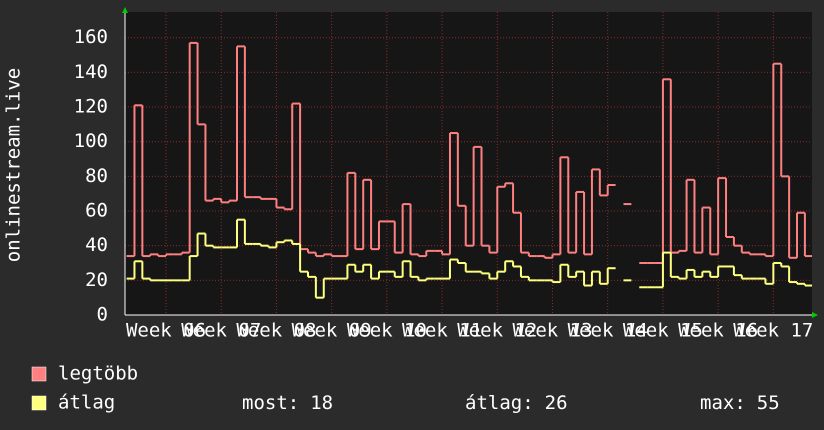 The height and width of the screenshot is (430, 824). I want to click on x-tick-label: Week 14, so click(608, 331).